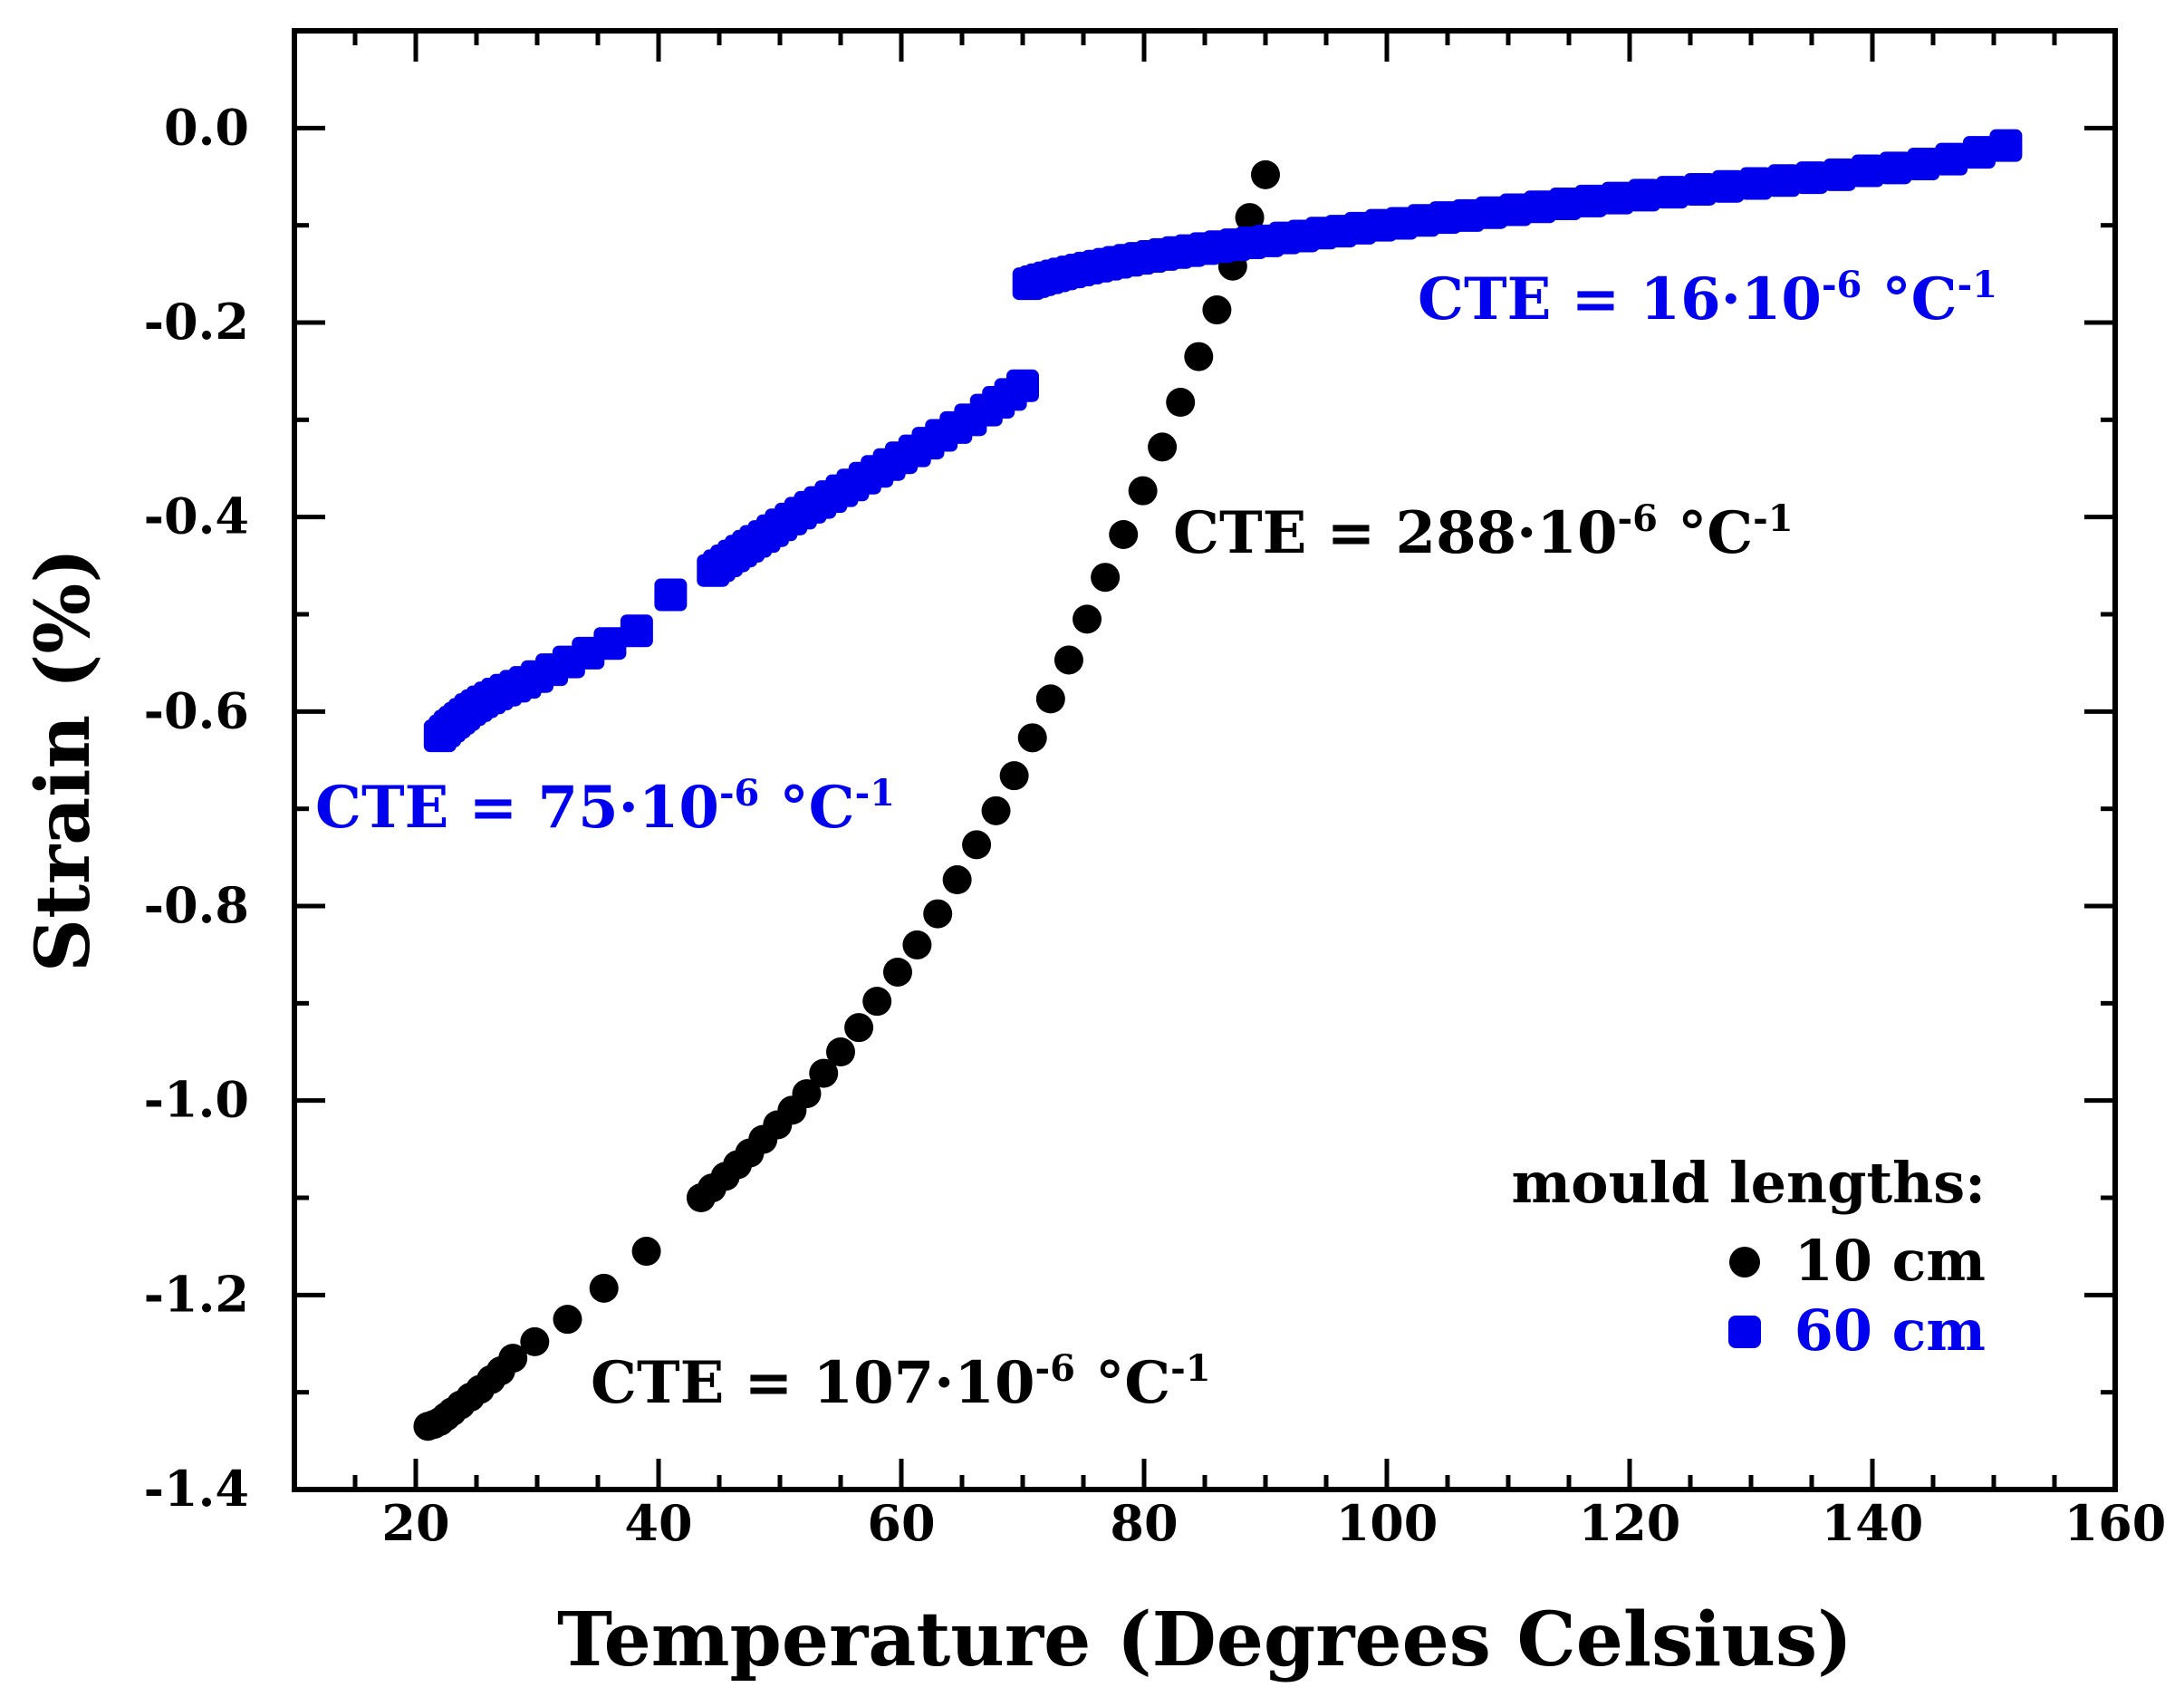 This screenshot has height=1697, width=2184. I want to click on annotation-cte16: CTE = 16·10-6 °C-1, so click(1707, 298).